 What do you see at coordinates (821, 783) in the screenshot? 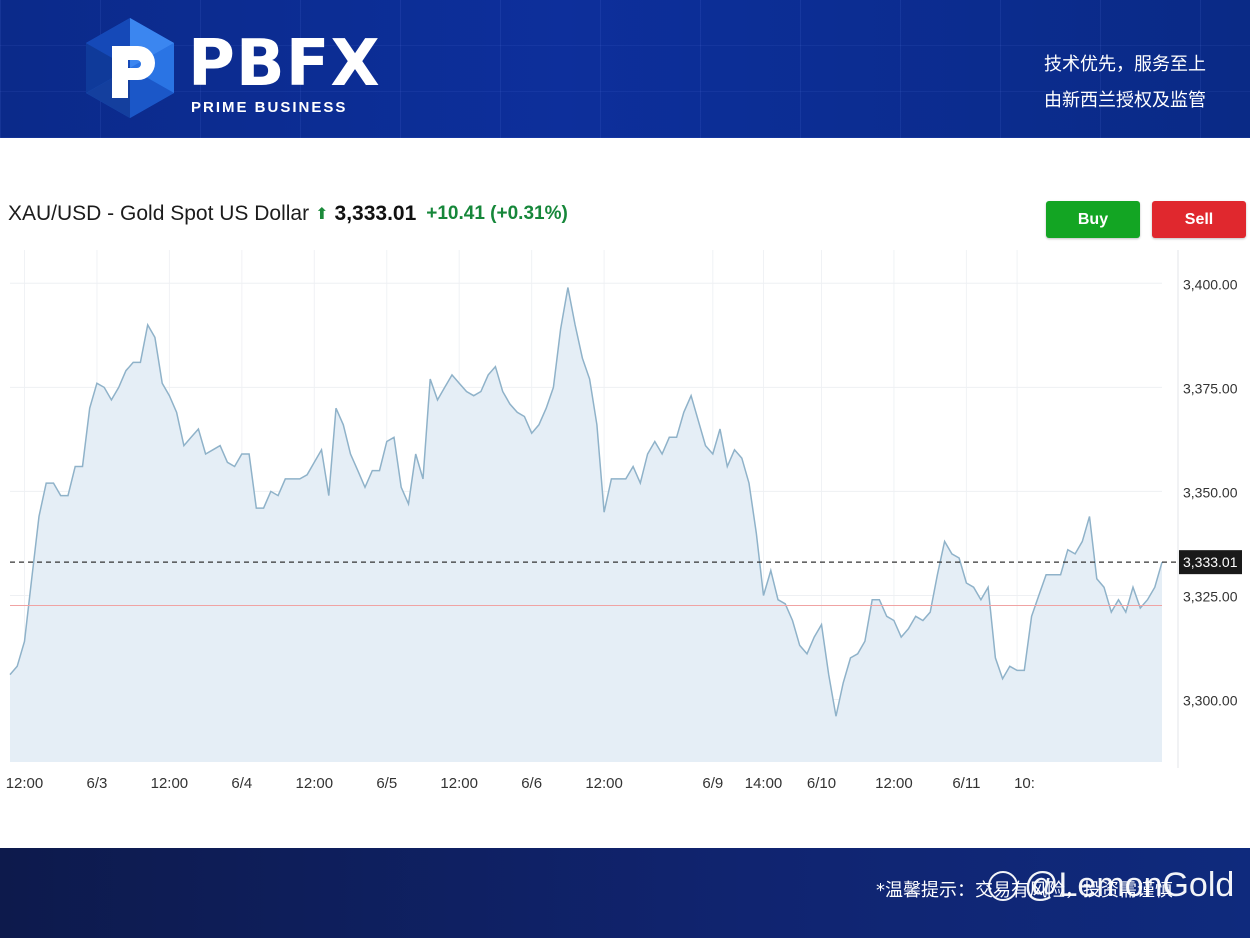
I see `x-tick-label: 6/10` at bounding box center [821, 783].